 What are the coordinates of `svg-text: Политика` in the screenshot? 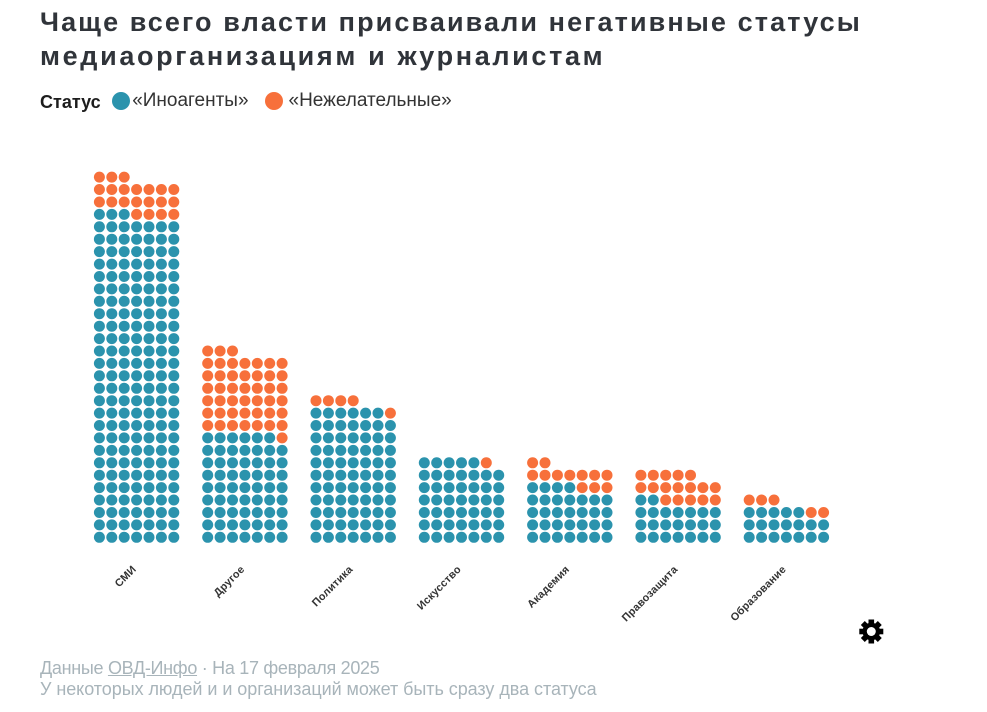 It's located at (333, 586).